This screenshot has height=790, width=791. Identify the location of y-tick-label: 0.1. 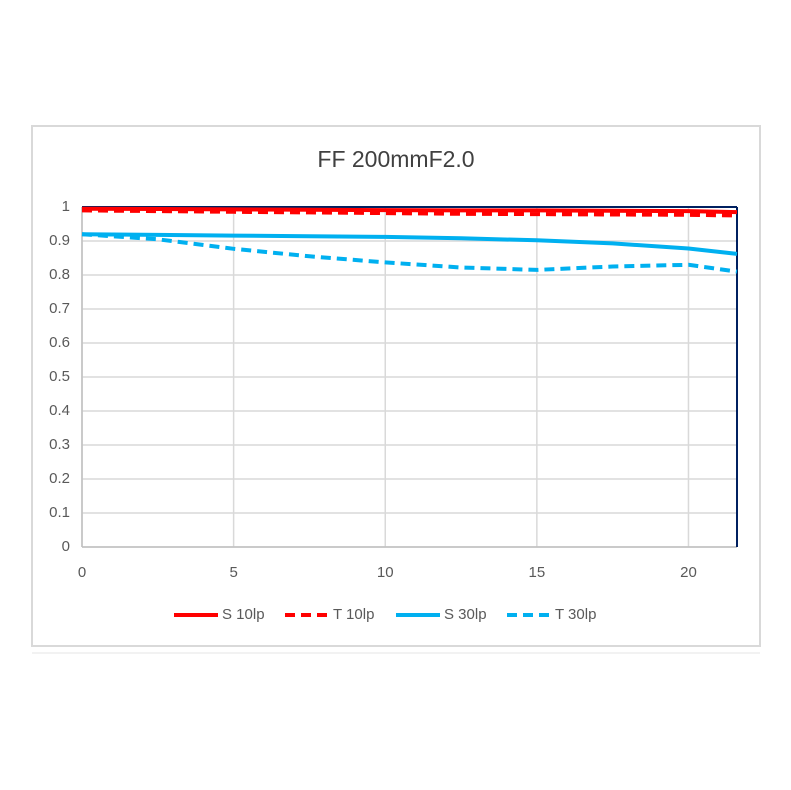
(59, 512).